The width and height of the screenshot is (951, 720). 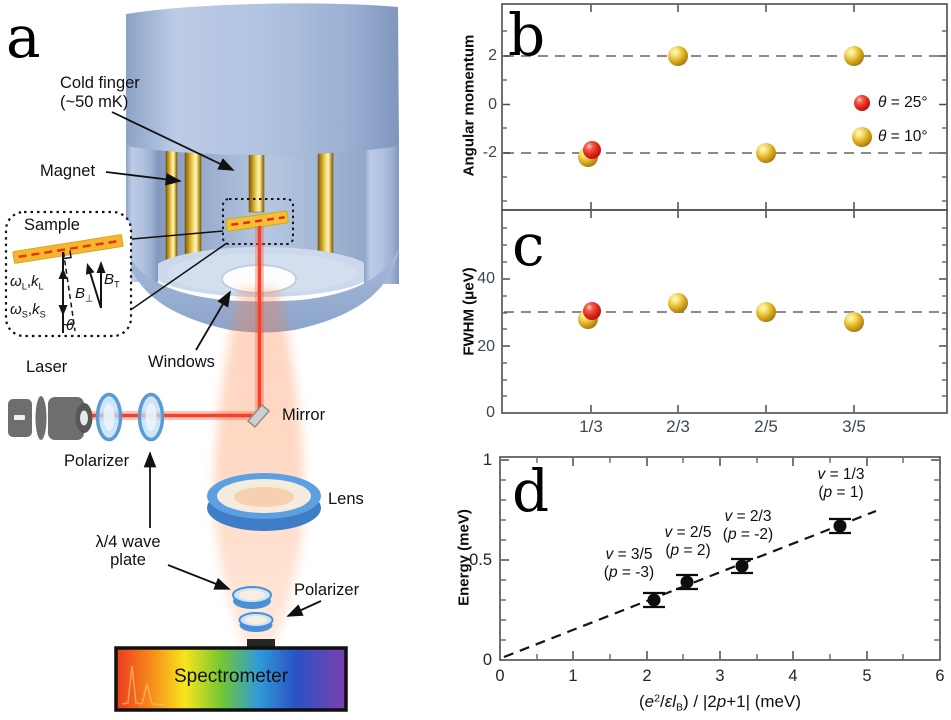 What do you see at coordinates (97, 461) in the screenshot?
I see `polarizer-top-label: Polarizer` at bounding box center [97, 461].